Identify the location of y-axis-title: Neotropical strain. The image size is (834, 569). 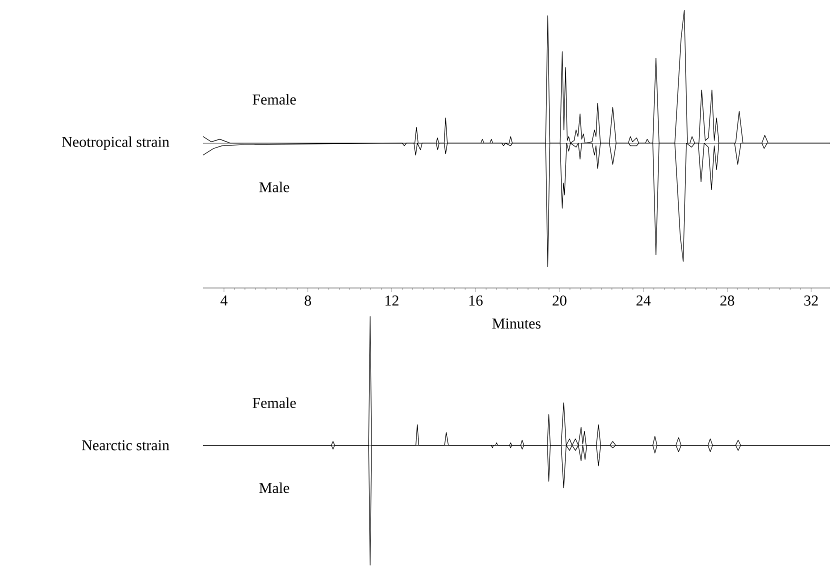
(116, 143).